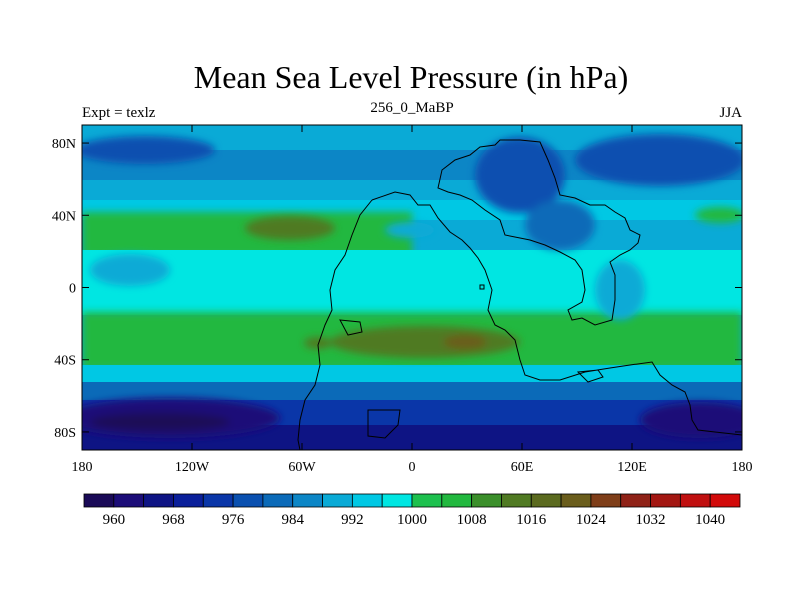 The height and width of the screenshot is (600, 800). Describe the element at coordinates (412, 510) in the screenshot. I see `colorbar: 960 968 976 984 992 1000 1008 1016 1024 1032 1040` at that location.